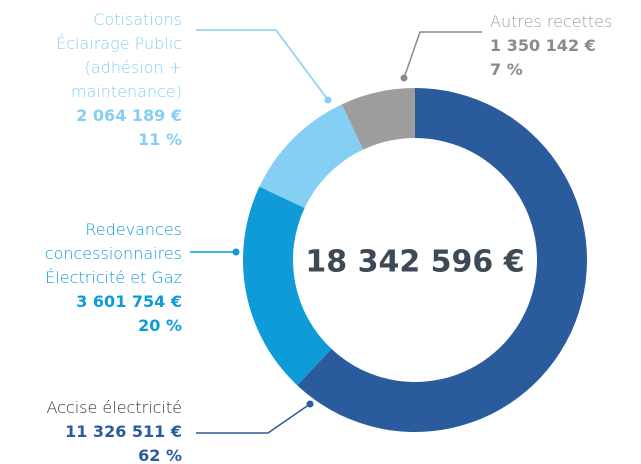 The width and height of the screenshot is (641, 464). What do you see at coordinates (129, 115) in the screenshot?
I see `amount-label: 2 064 189 €` at bounding box center [129, 115].